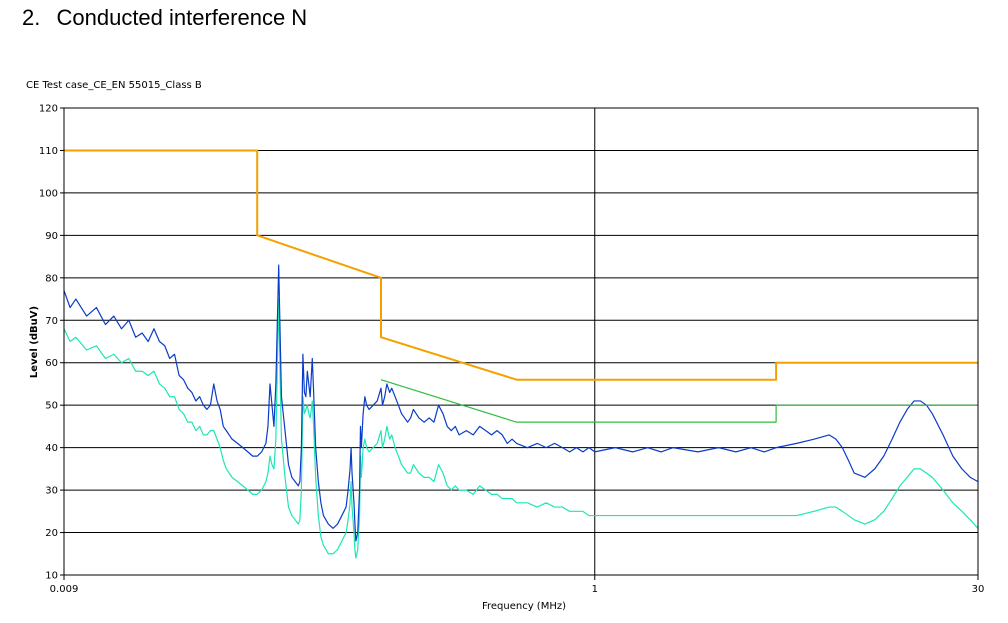  I want to click on series-line-avg-limit, so click(679, 401).